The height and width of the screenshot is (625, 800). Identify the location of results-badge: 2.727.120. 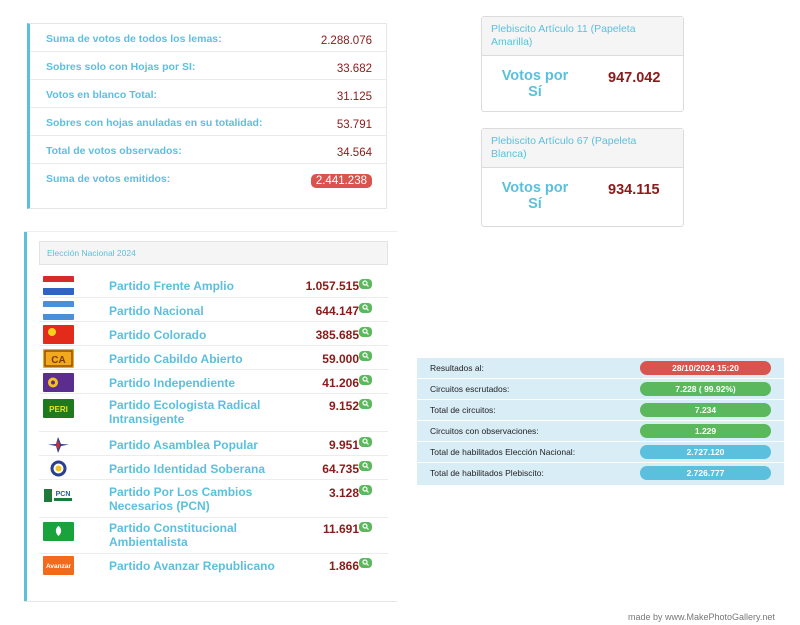
(705, 452).